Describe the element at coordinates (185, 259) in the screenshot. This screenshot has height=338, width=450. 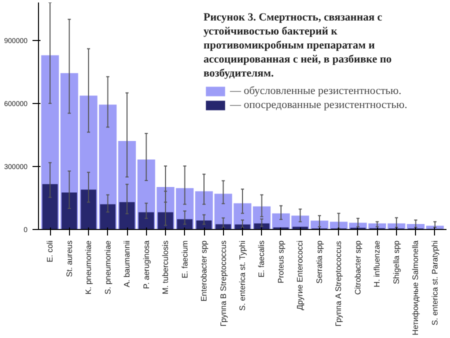
I see `x-tick-label: E. faecium` at that location.